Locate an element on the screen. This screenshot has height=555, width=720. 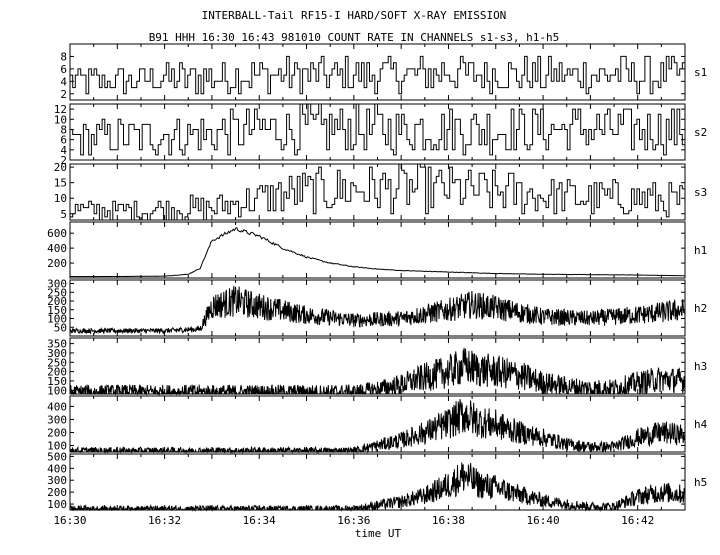
x-tick-label-16-34: 16:34 is located at coordinates (259, 520).